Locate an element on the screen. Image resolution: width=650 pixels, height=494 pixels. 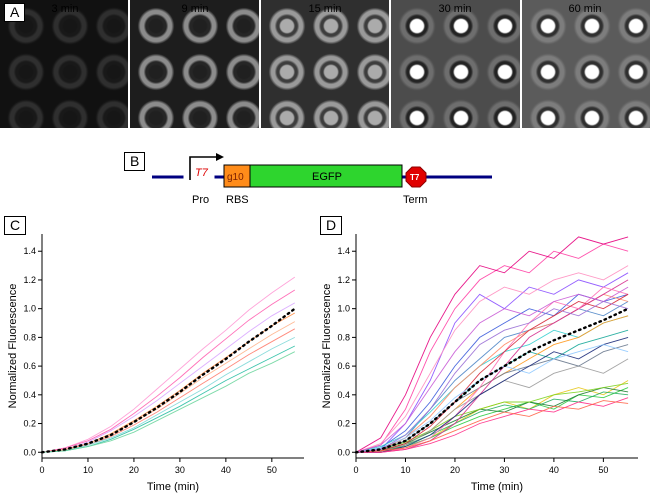
pro-sublabel: Pro is located at coordinates (200, 200).